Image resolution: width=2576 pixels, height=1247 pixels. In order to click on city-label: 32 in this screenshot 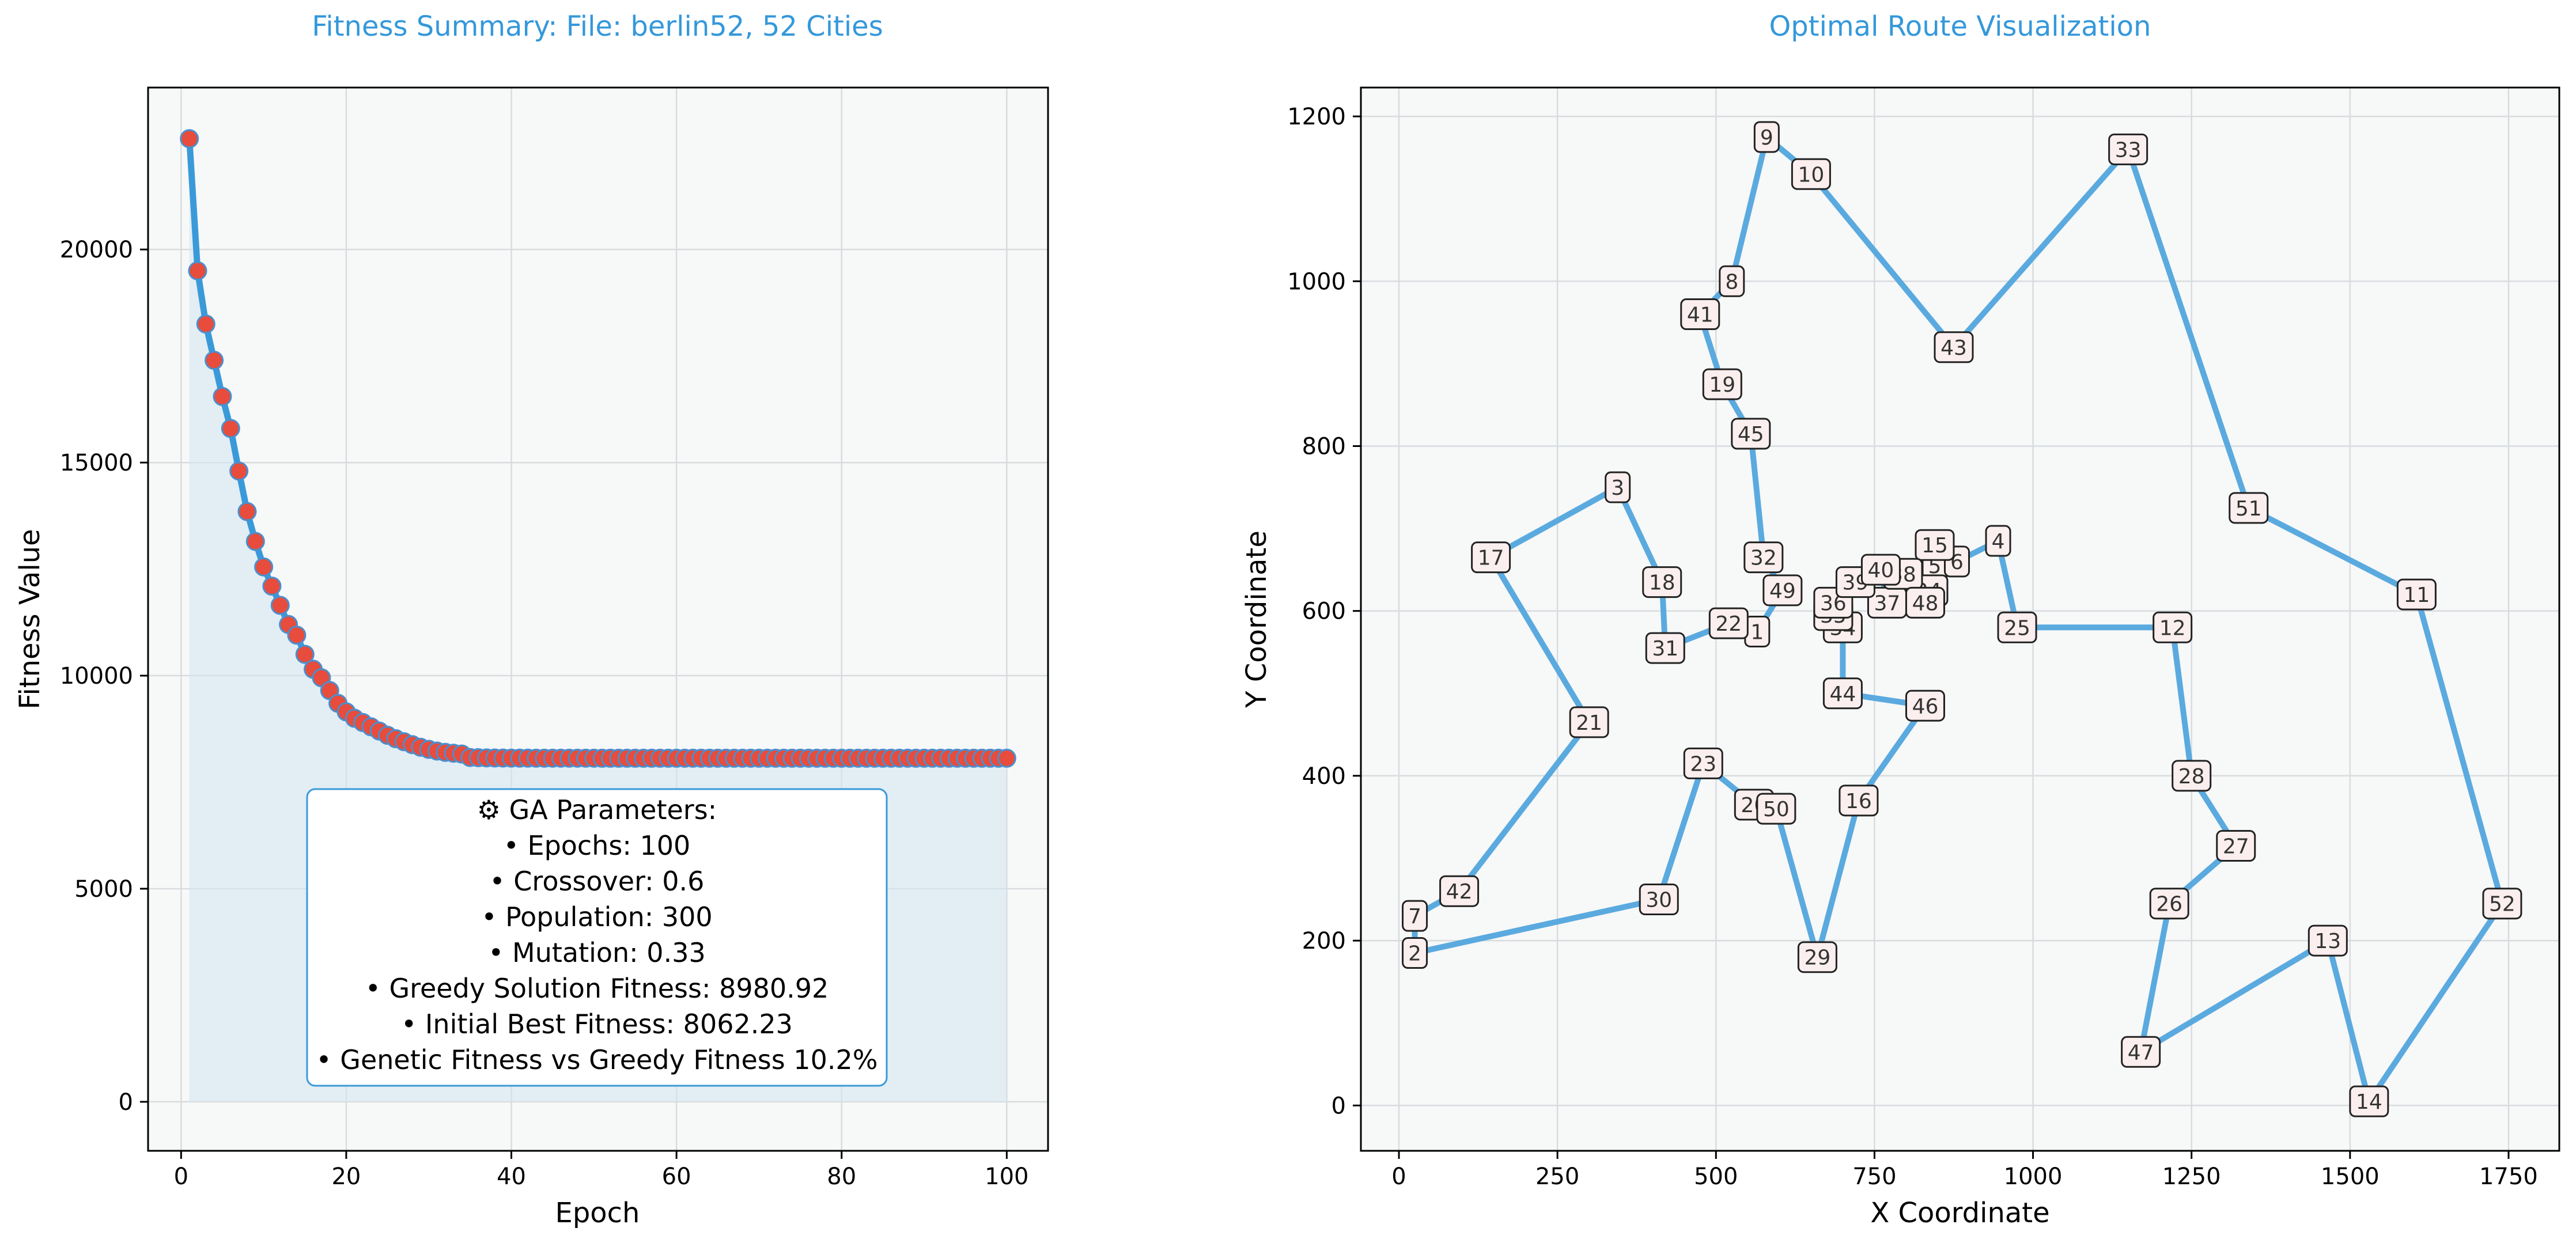, I will do `click(1763, 557)`.